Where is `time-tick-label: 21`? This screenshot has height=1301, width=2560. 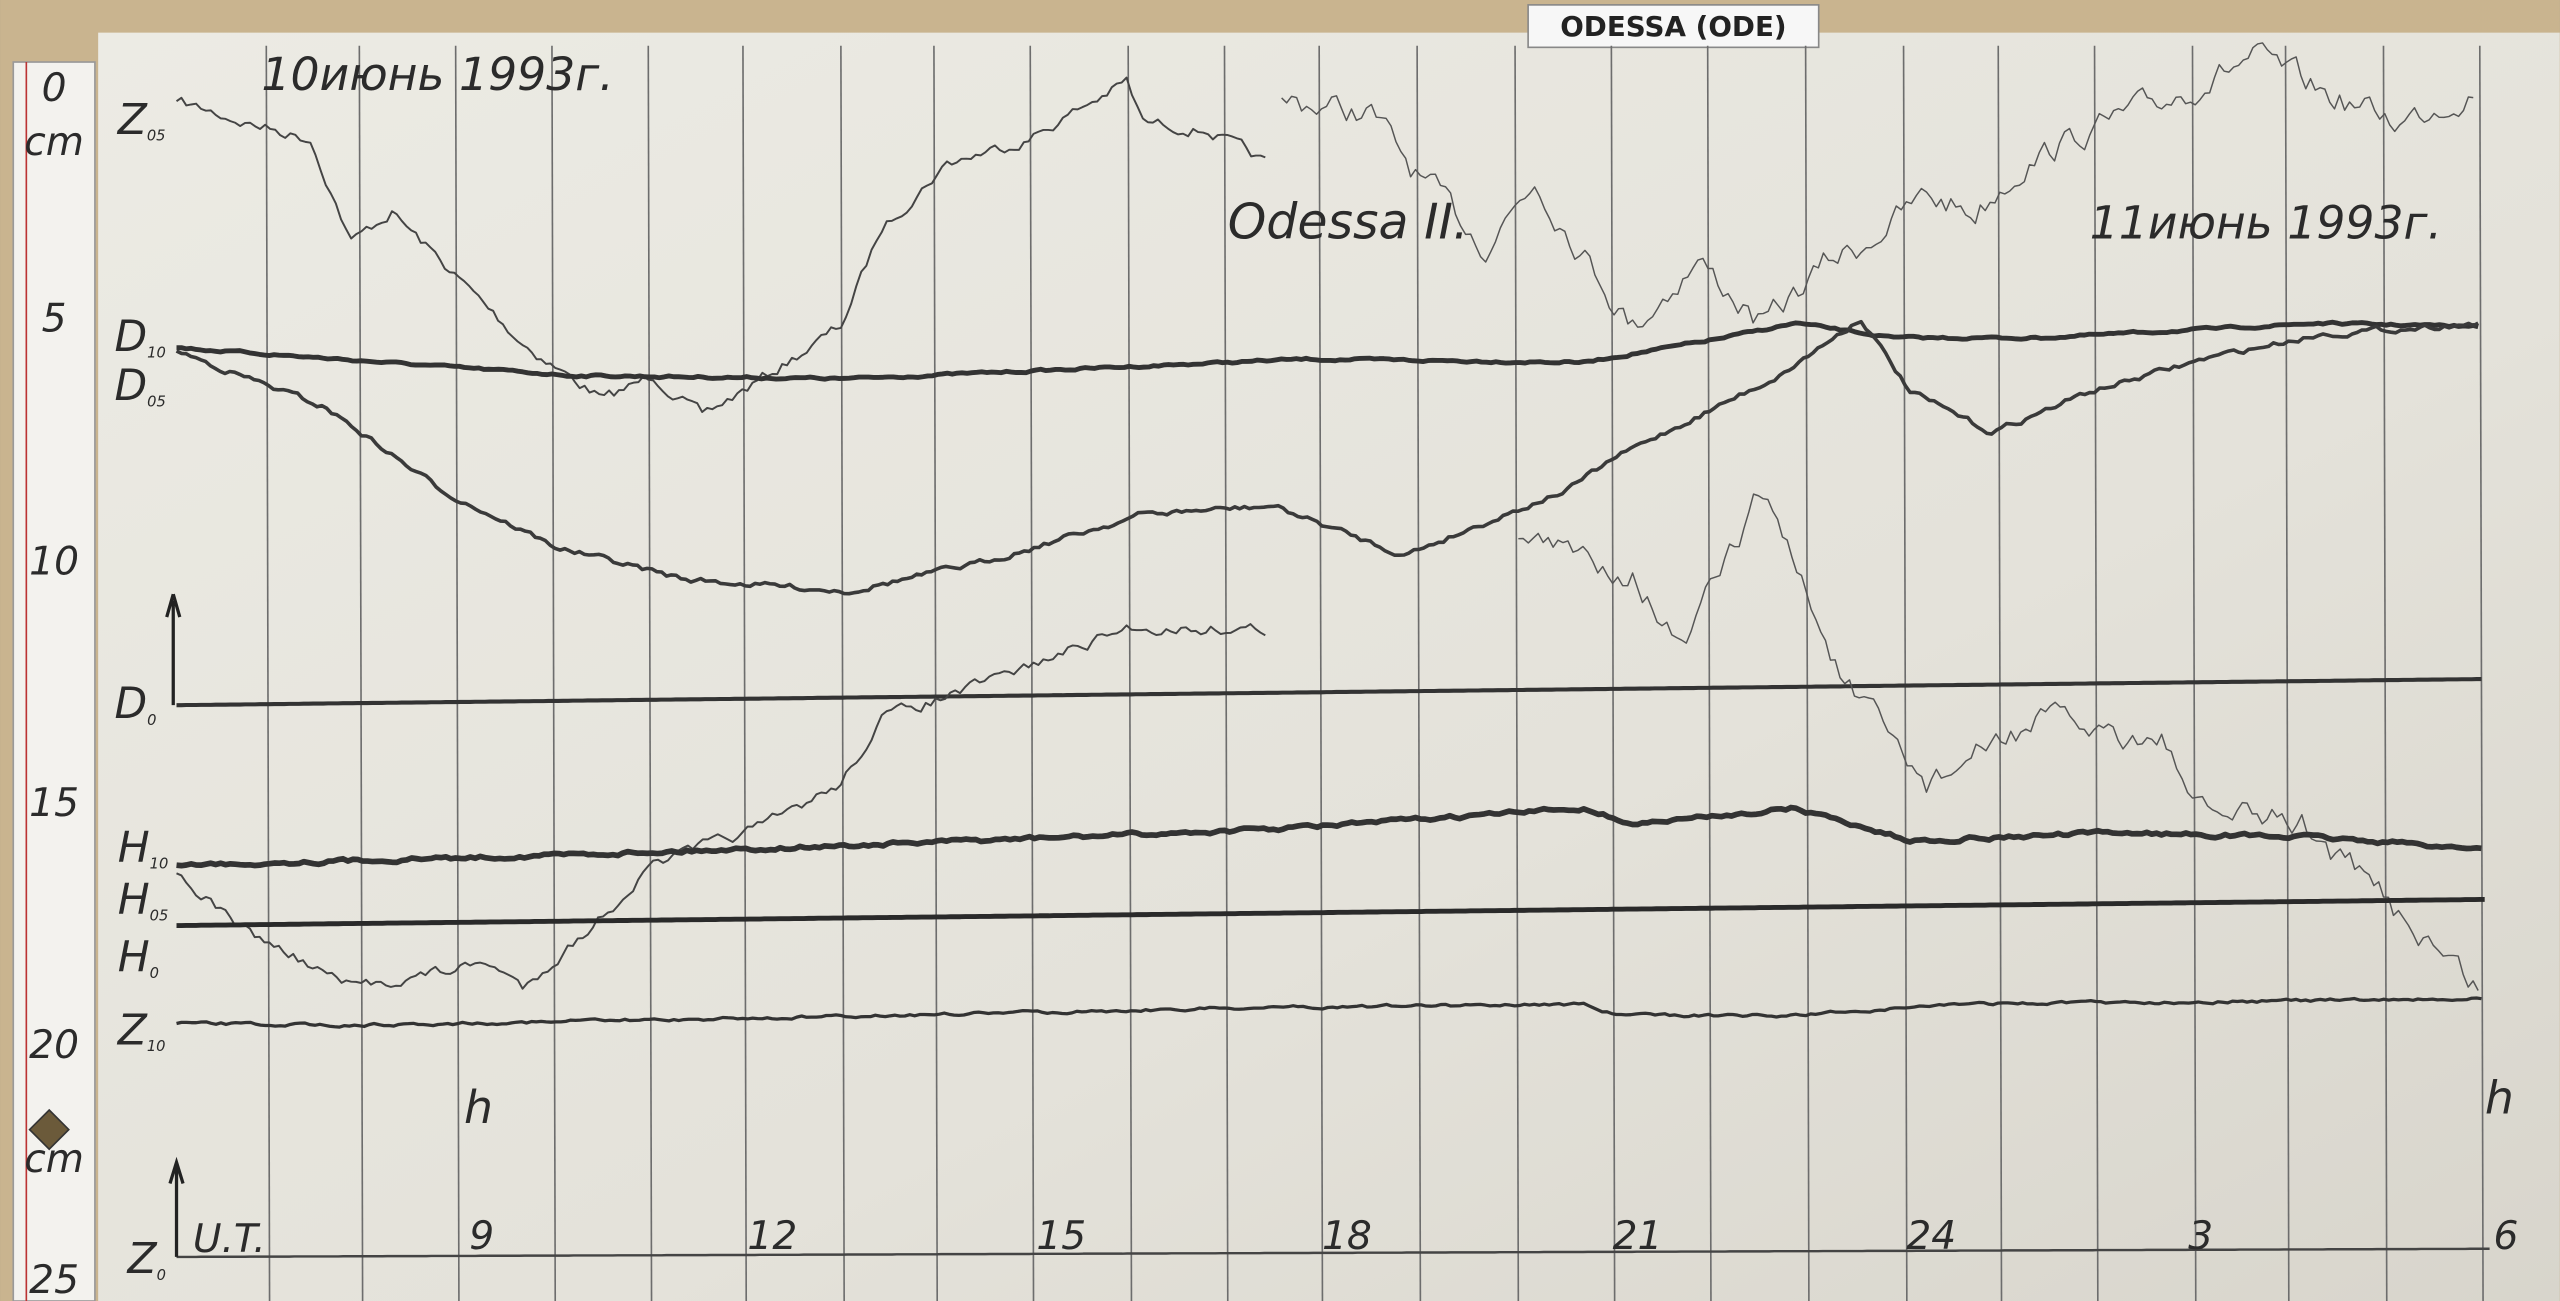 time-tick-label: 21 is located at coordinates (1638, 1236).